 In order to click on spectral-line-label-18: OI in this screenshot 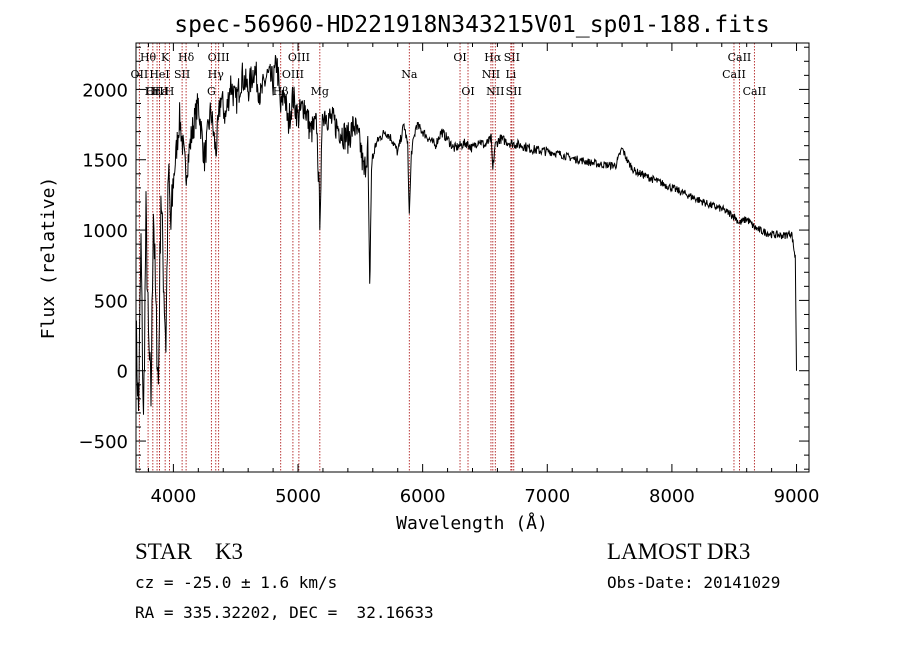, I will do `click(459, 57)`.